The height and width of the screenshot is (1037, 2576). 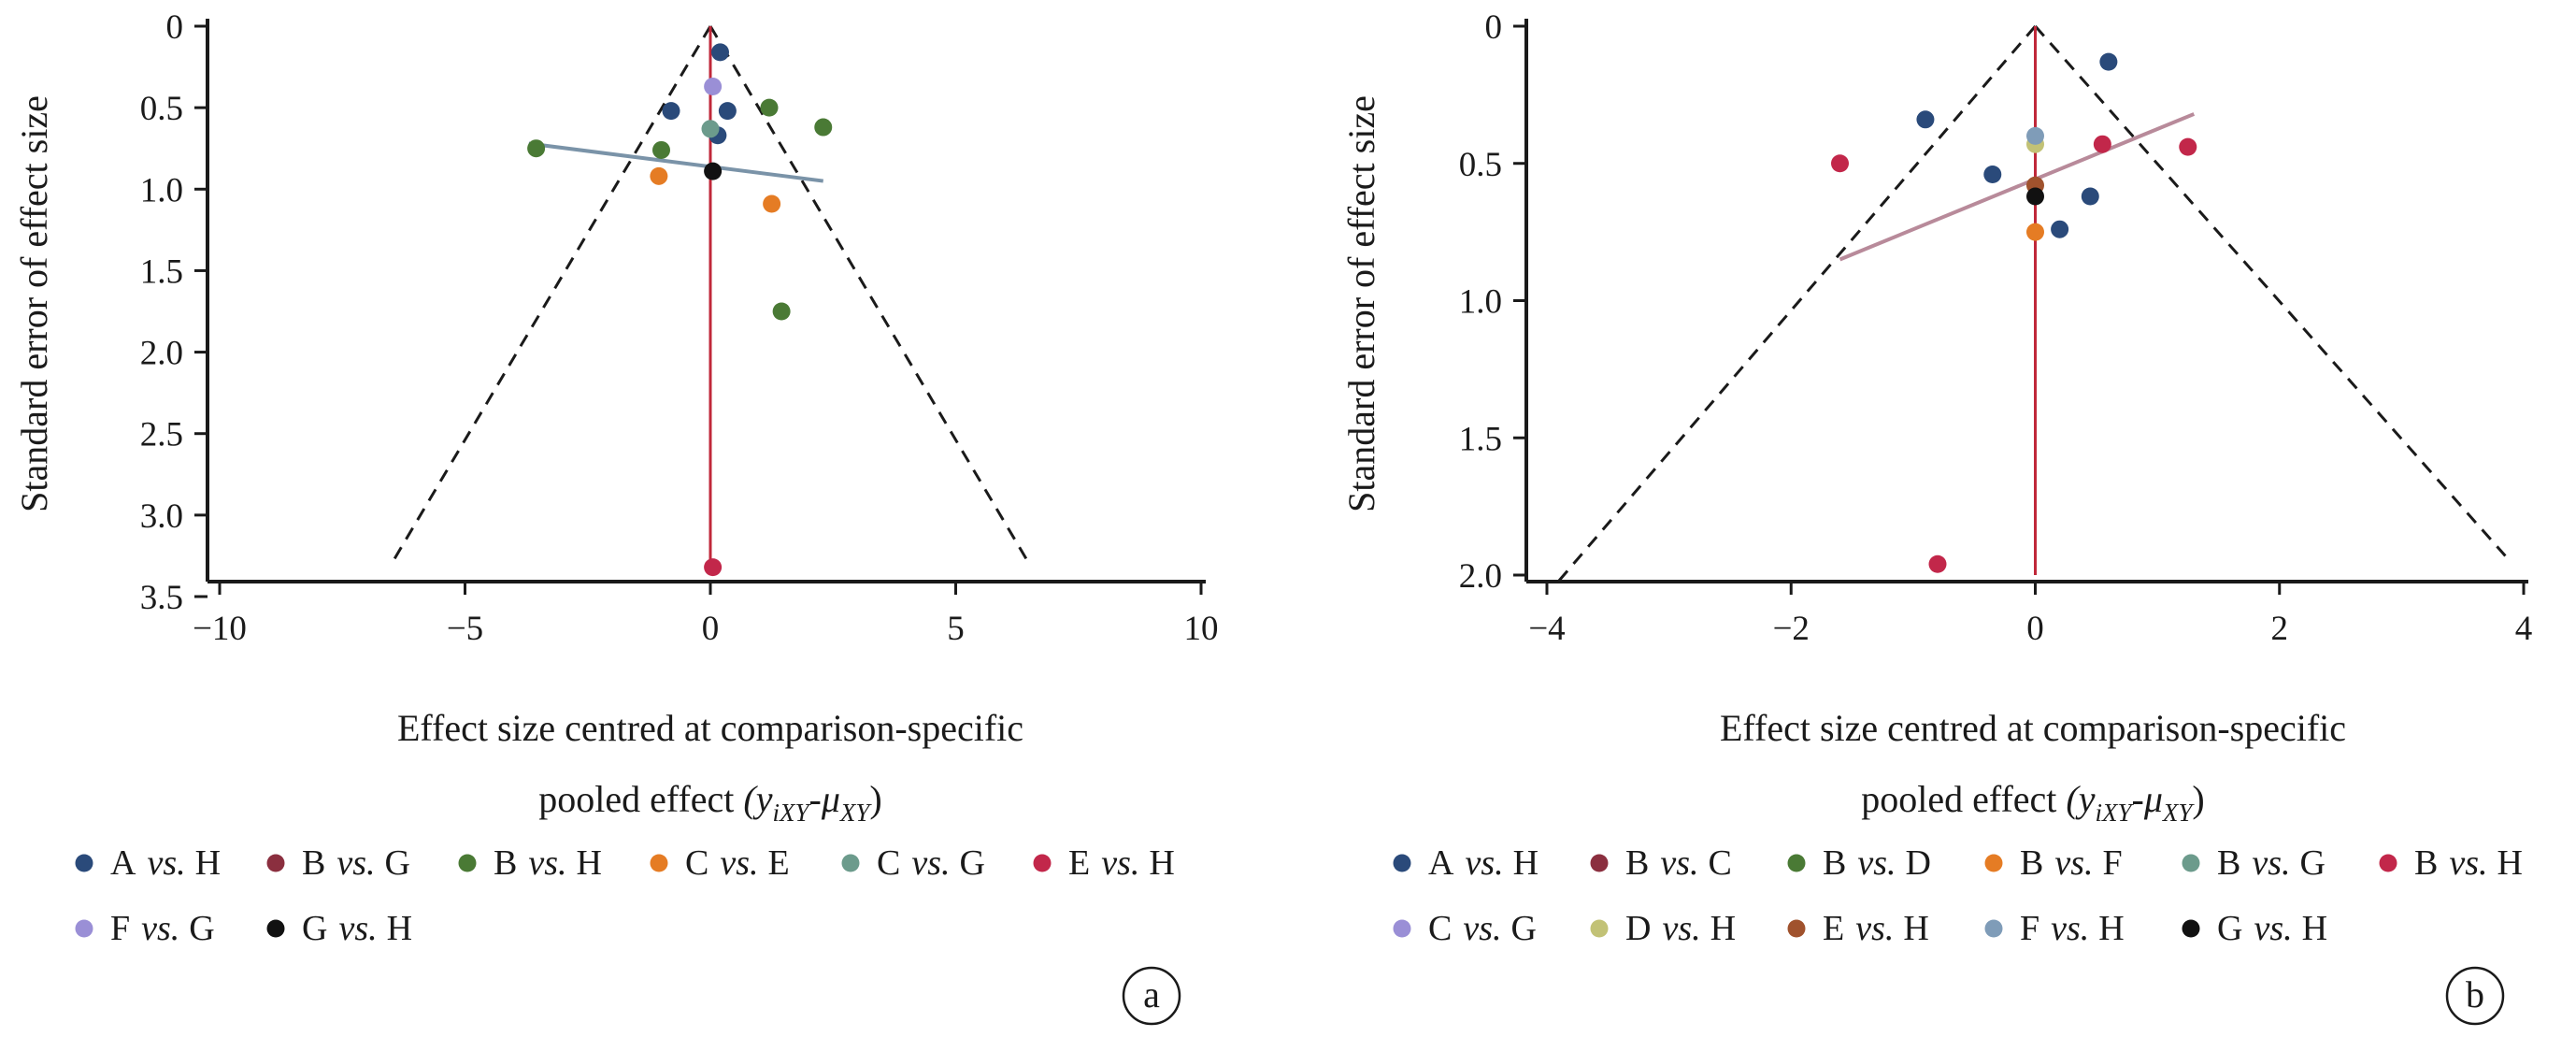 I want to click on data-point-e-vs-h, so click(x=713, y=567).